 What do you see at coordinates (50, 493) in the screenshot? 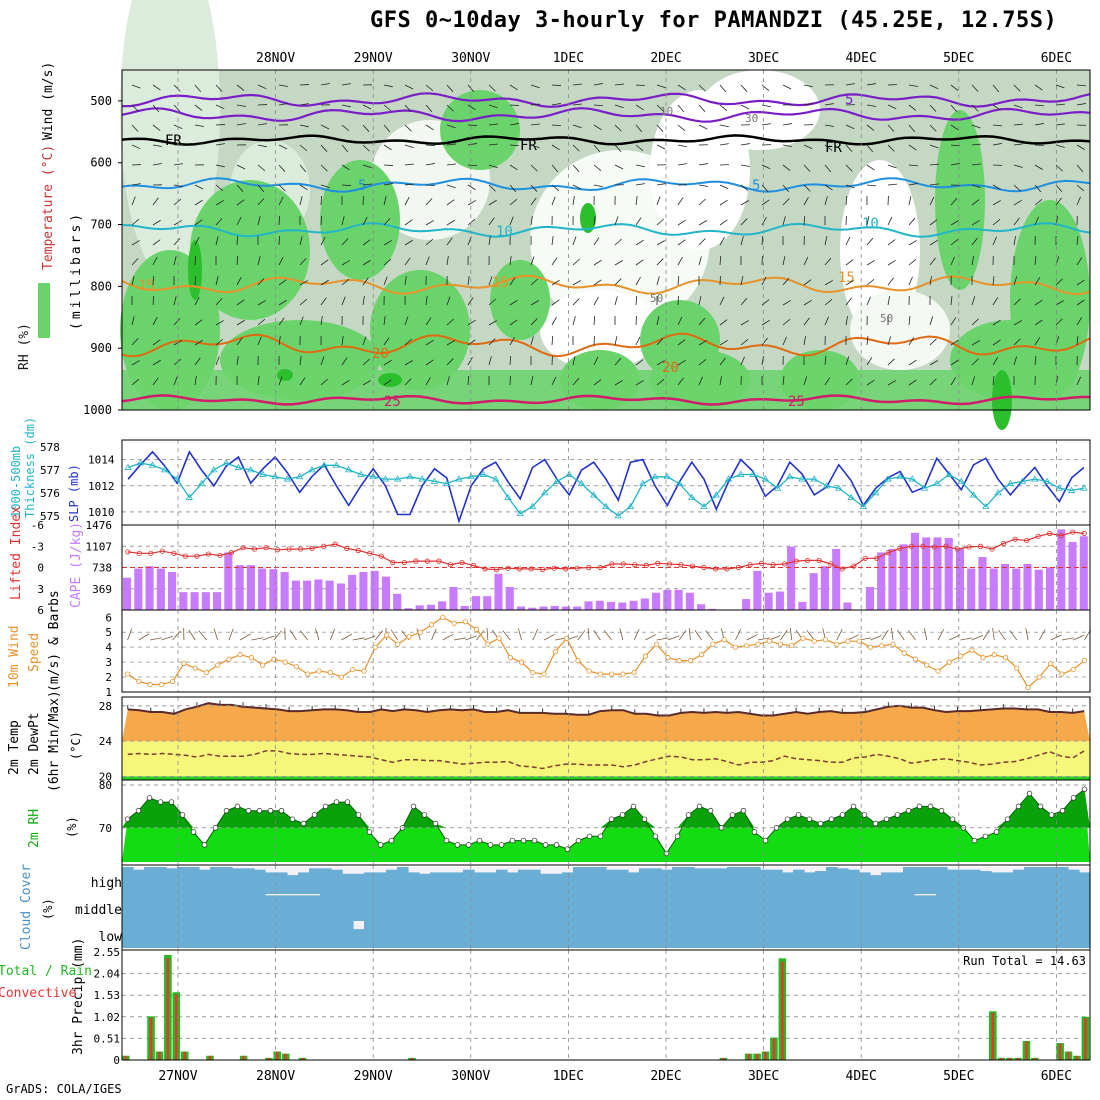
I see `thickness-tick-label: 576` at bounding box center [50, 493].